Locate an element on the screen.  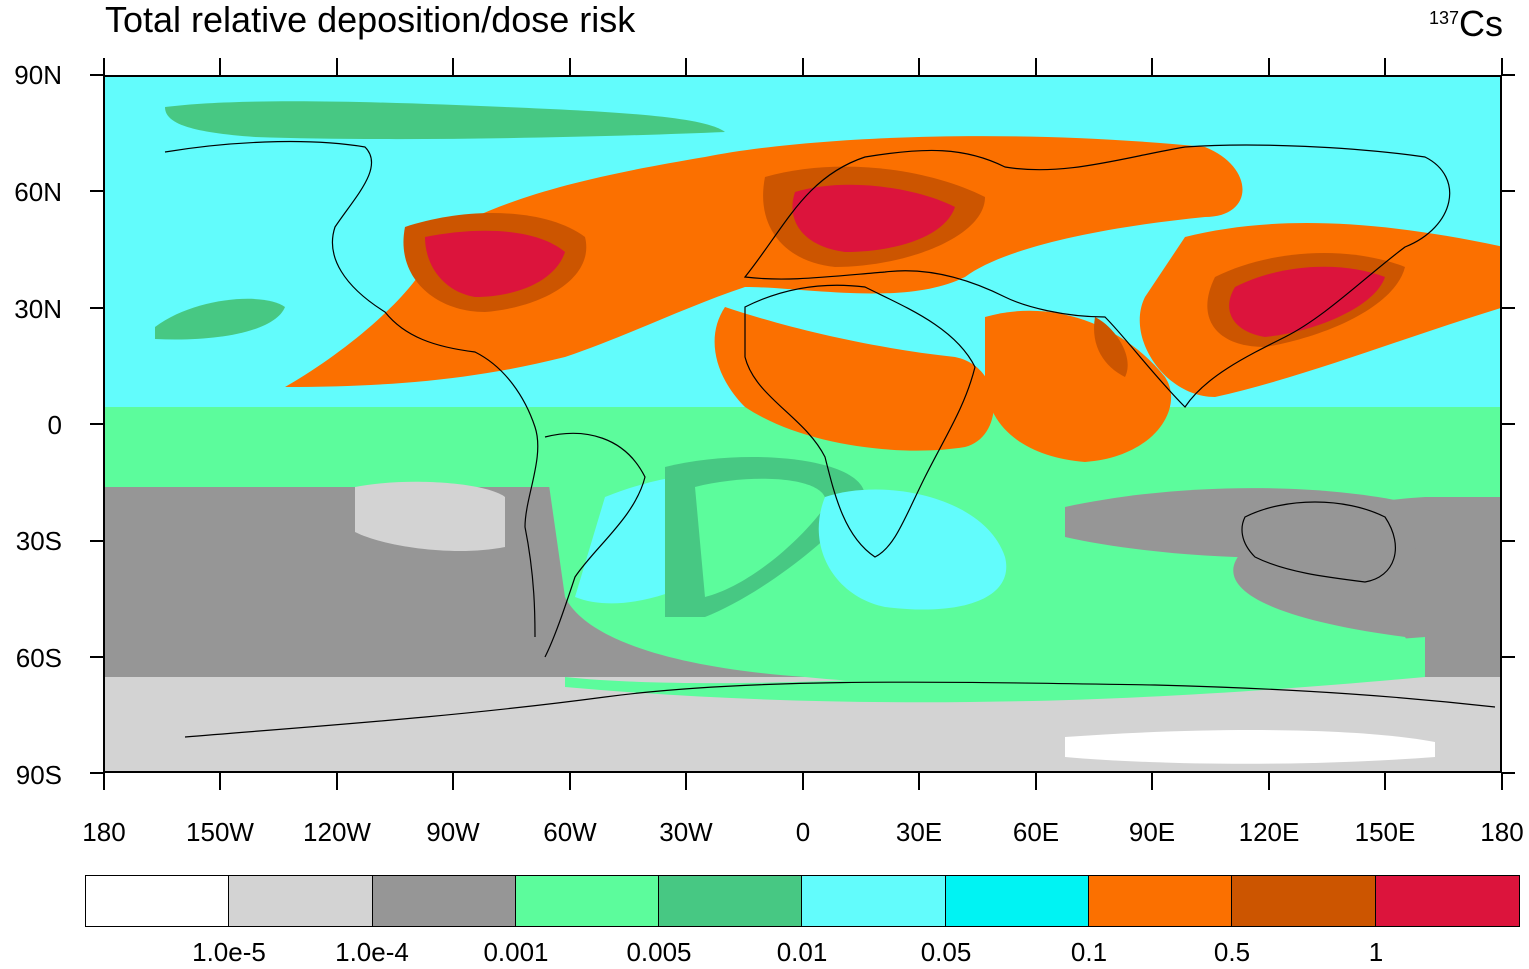
lon-label-60e: 60E is located at coordinates (1036, 832).